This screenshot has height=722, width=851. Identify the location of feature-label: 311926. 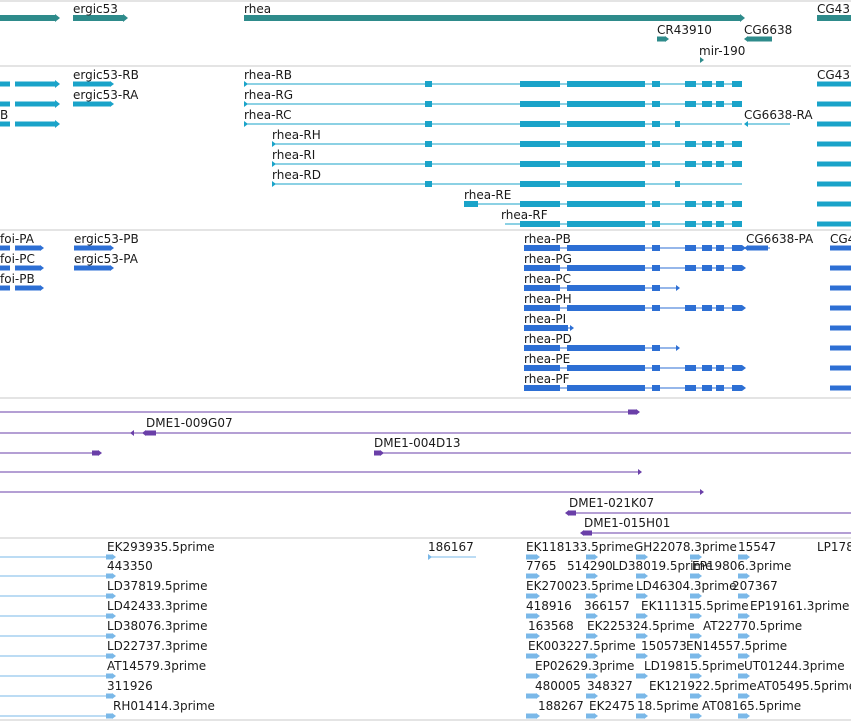
(130, 686).